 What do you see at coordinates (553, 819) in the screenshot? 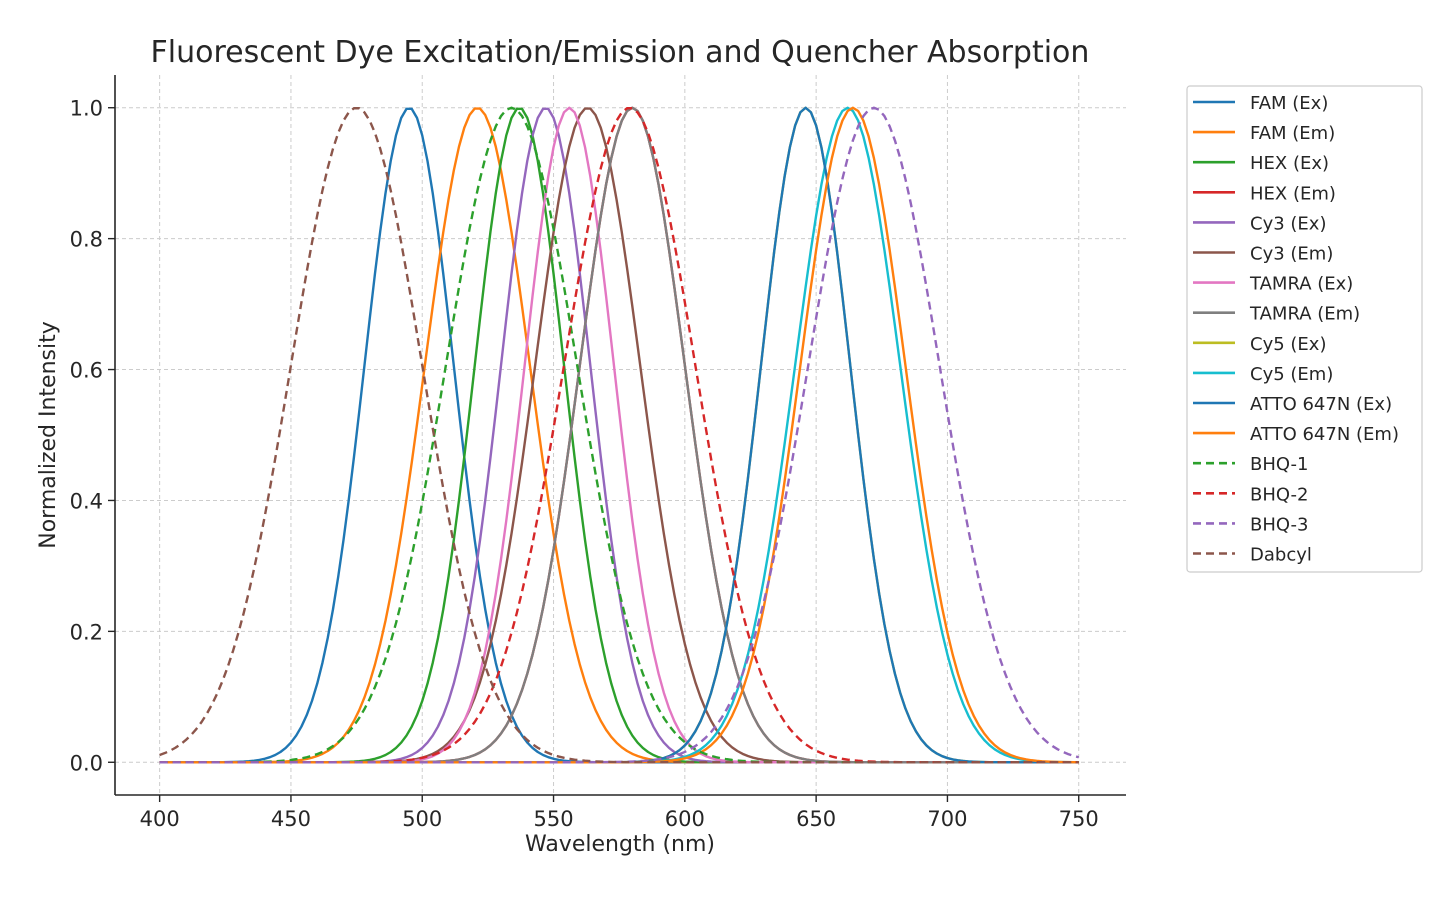
I see `x-tick-label: 550` at bounding box center [553, 819].